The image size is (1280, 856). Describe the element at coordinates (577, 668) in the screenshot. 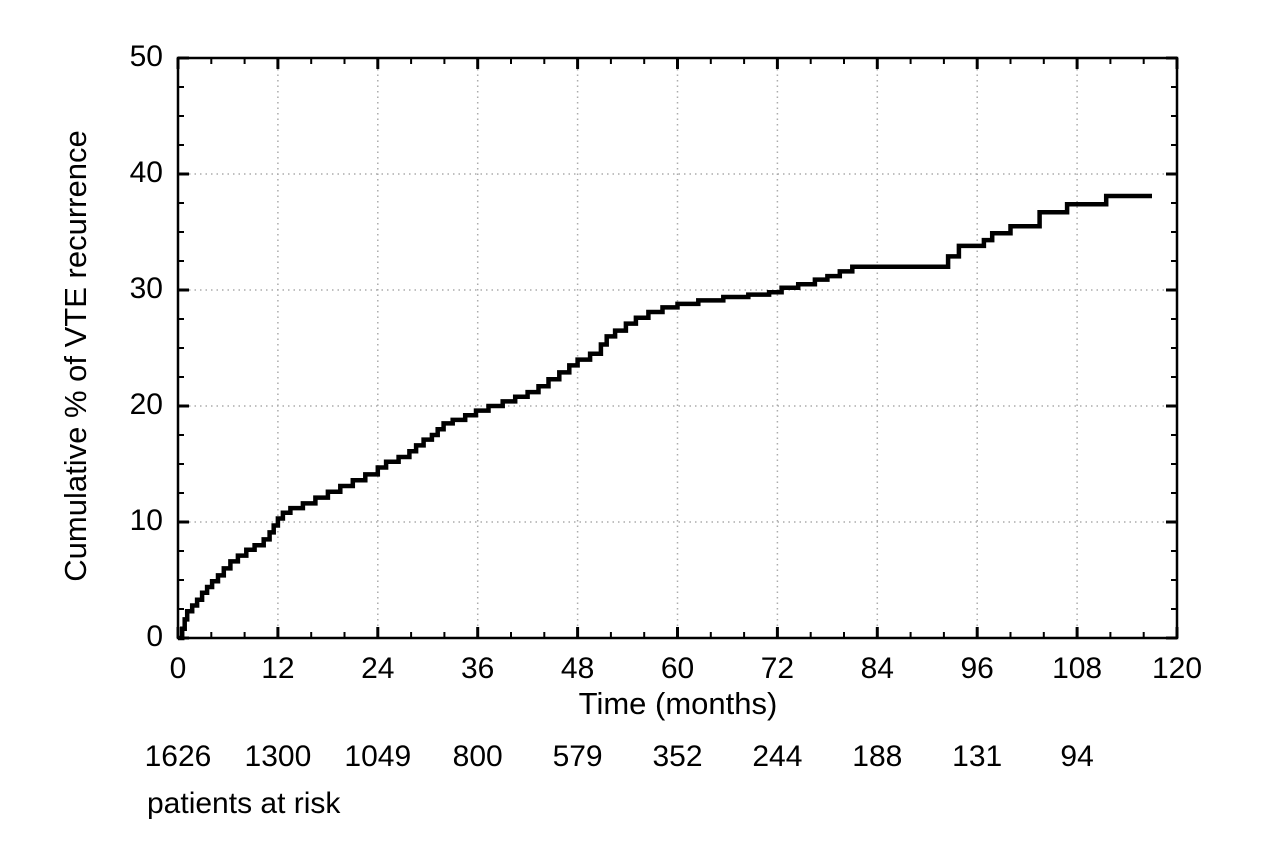

I see `x-tick-label: 48` at that location.